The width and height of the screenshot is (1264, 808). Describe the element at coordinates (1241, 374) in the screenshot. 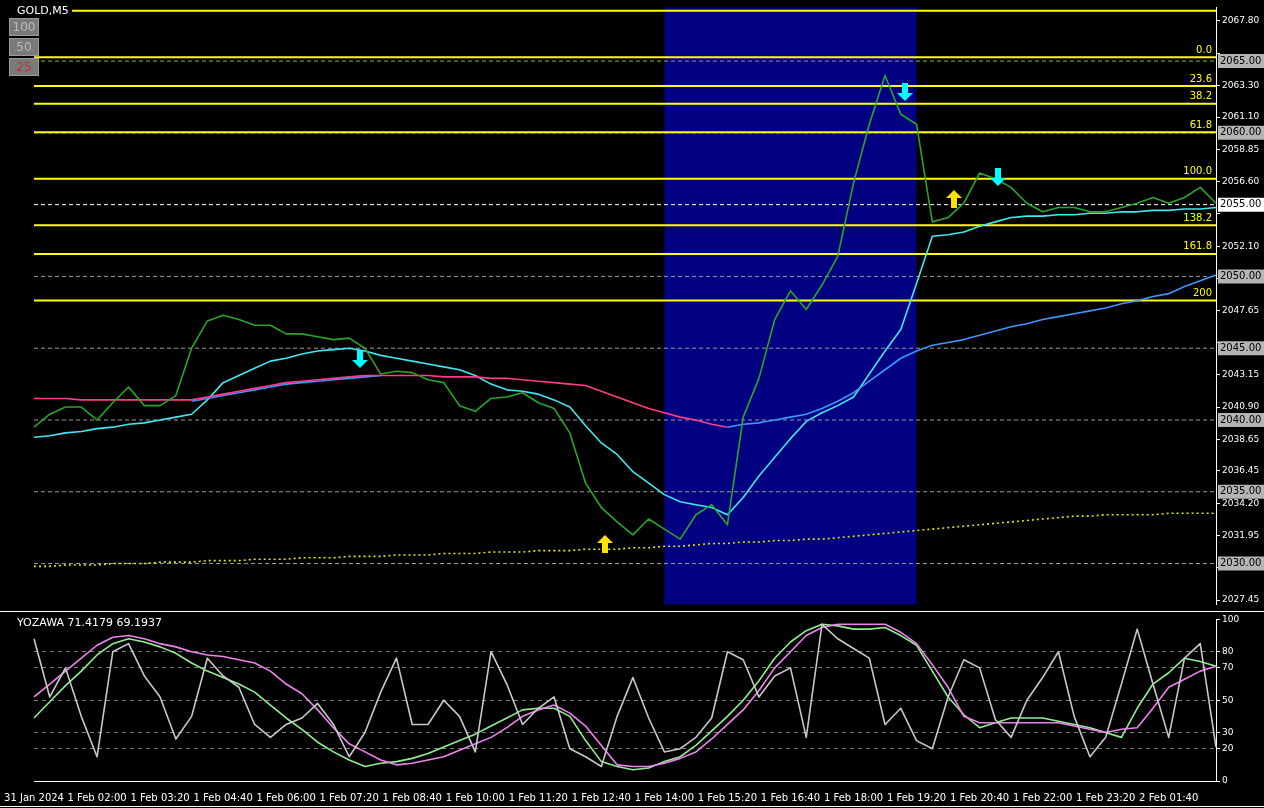

I see `y-tick-label: 2043.15` at that location.